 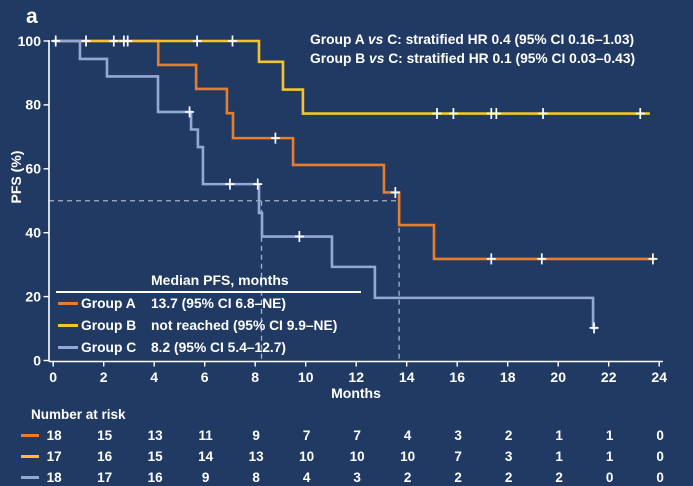 I want to click on x-tick-label: 14, so click(x=407, y=377).